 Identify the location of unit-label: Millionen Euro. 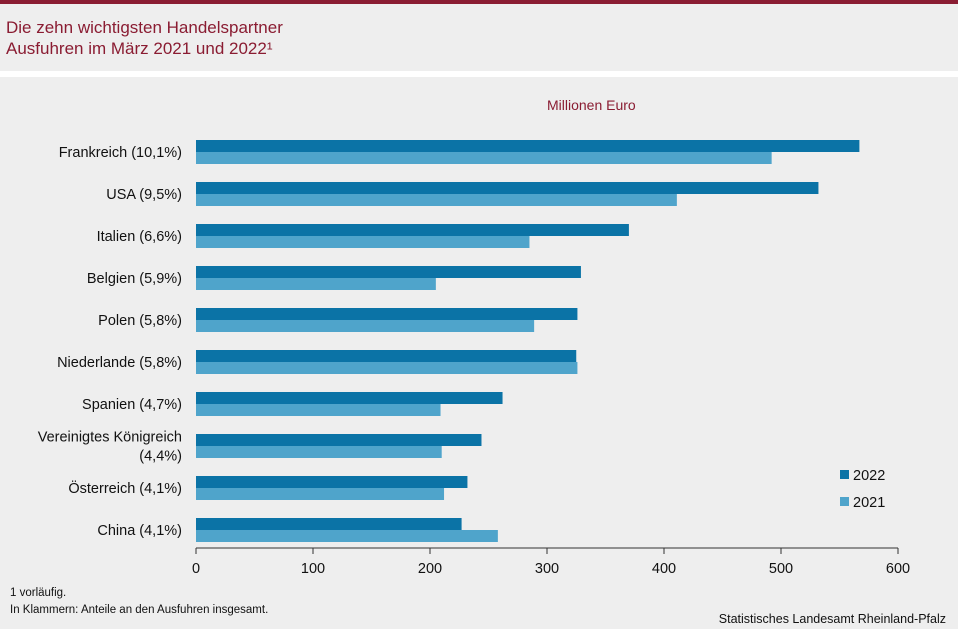
(591, 105).